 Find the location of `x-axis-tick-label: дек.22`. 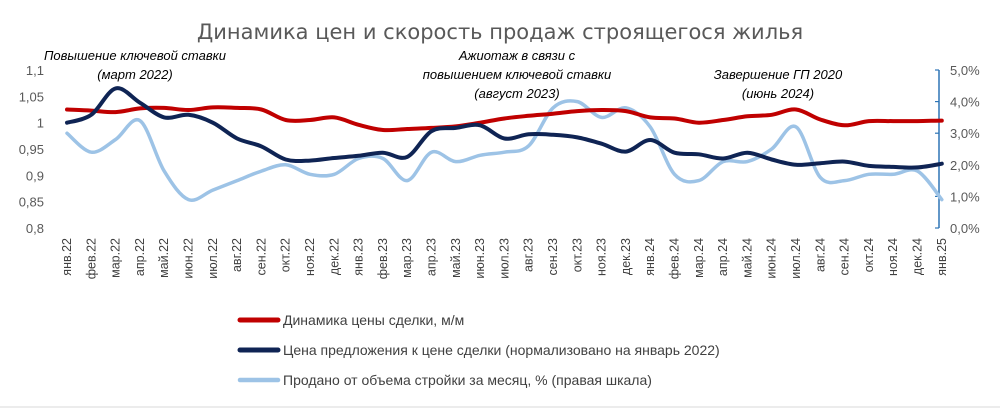

x-axis-tick-label: дек.22 is located at coordinates (334, 256).